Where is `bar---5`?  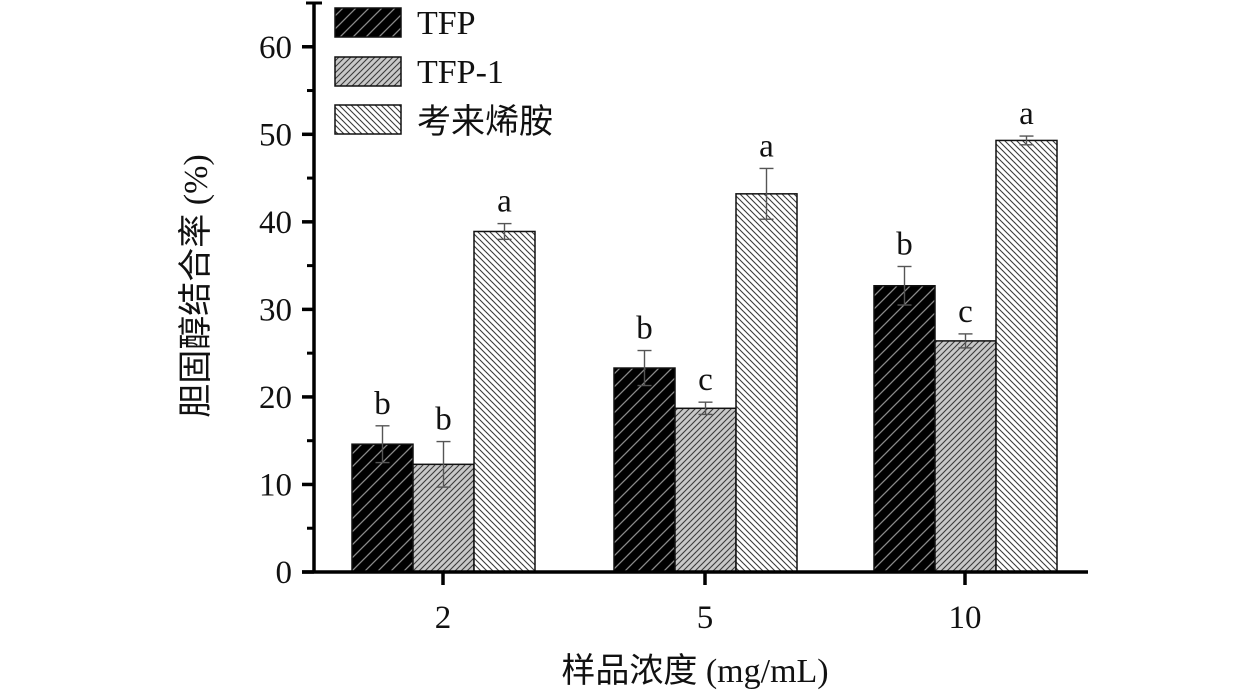 bar---5 is located at coordinates (766, 383).